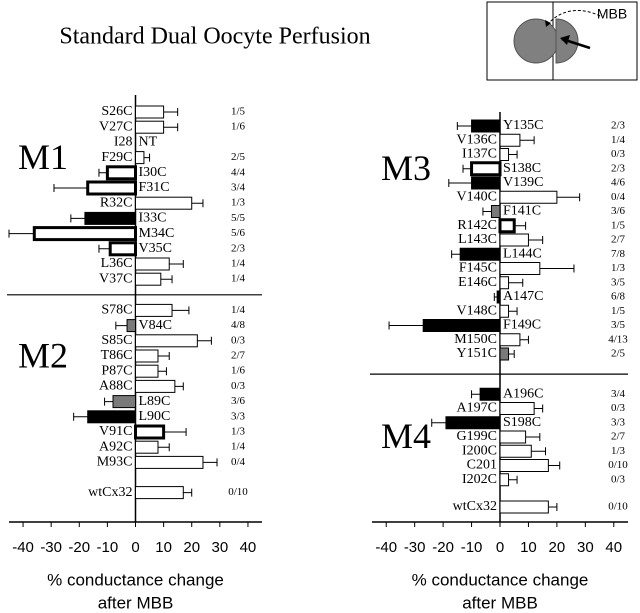 The width and height of the screenshot is (640, 613). What do you see at coordinates (155, 248) in the screenshot?
I see `category-label: V35C` at bounding box center [155, 248].